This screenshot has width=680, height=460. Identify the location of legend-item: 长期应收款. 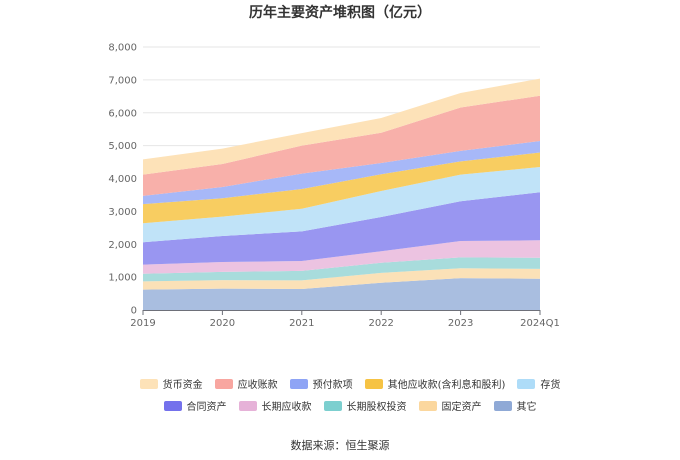
(275, 405).